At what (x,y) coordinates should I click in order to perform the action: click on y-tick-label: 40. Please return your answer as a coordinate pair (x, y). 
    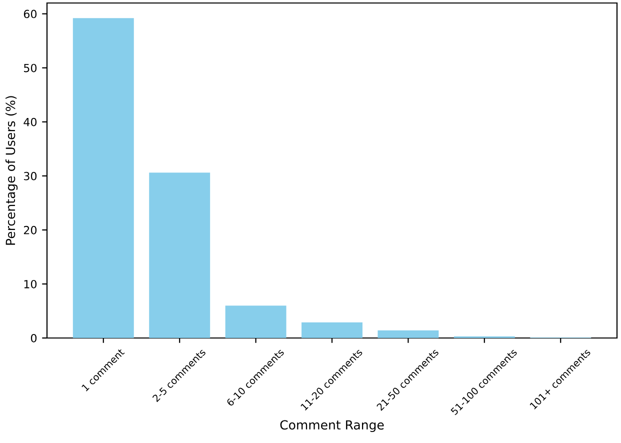
    Looking at the image, I should click on (30, 122).